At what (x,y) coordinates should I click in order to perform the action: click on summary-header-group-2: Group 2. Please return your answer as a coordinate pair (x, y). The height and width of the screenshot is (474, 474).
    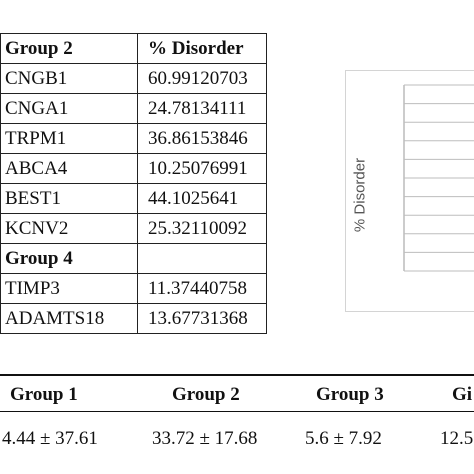
    Looking at the image, I should click on (206, 394).